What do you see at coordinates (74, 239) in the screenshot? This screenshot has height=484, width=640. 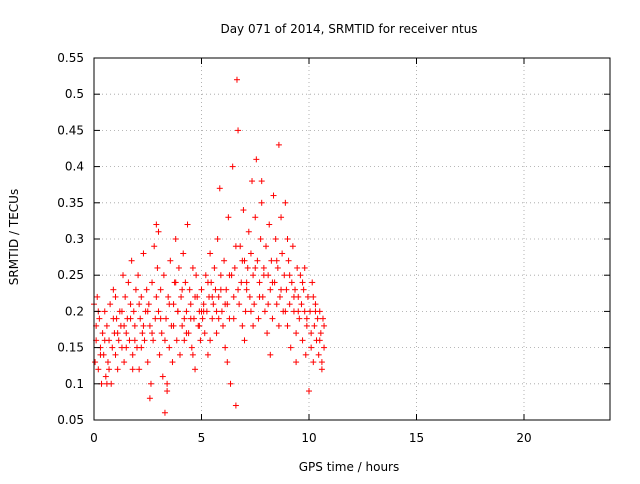 I see `y-tick-label: 0.3` at bounding box center [74, 239].